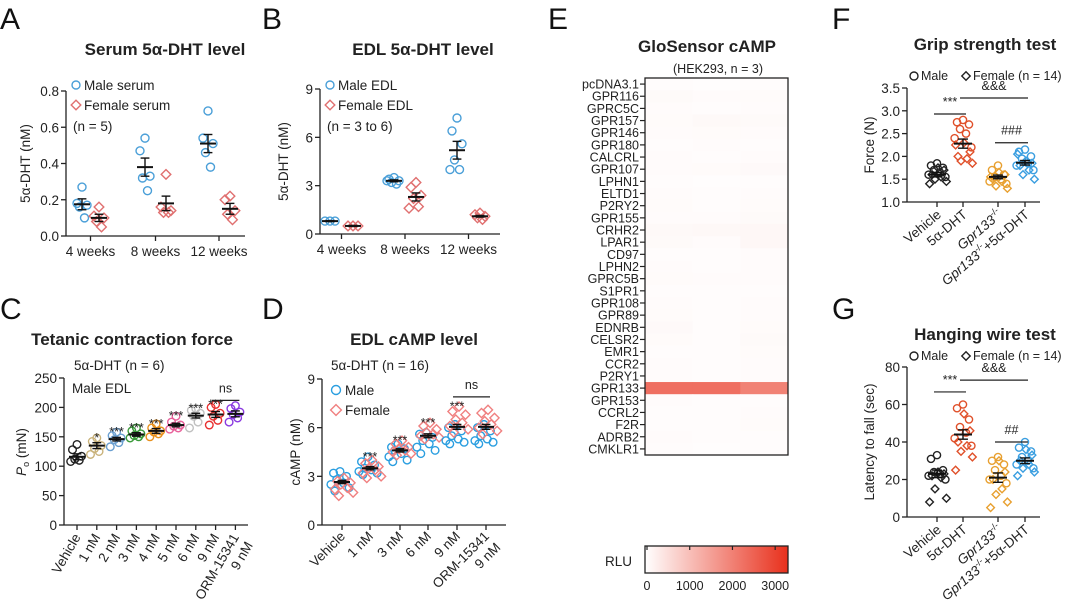  What do you see at coordinates (647, 586) in the screenshot?
I see `colorbar-tick-label: 0` at bounding box center [647, 586].